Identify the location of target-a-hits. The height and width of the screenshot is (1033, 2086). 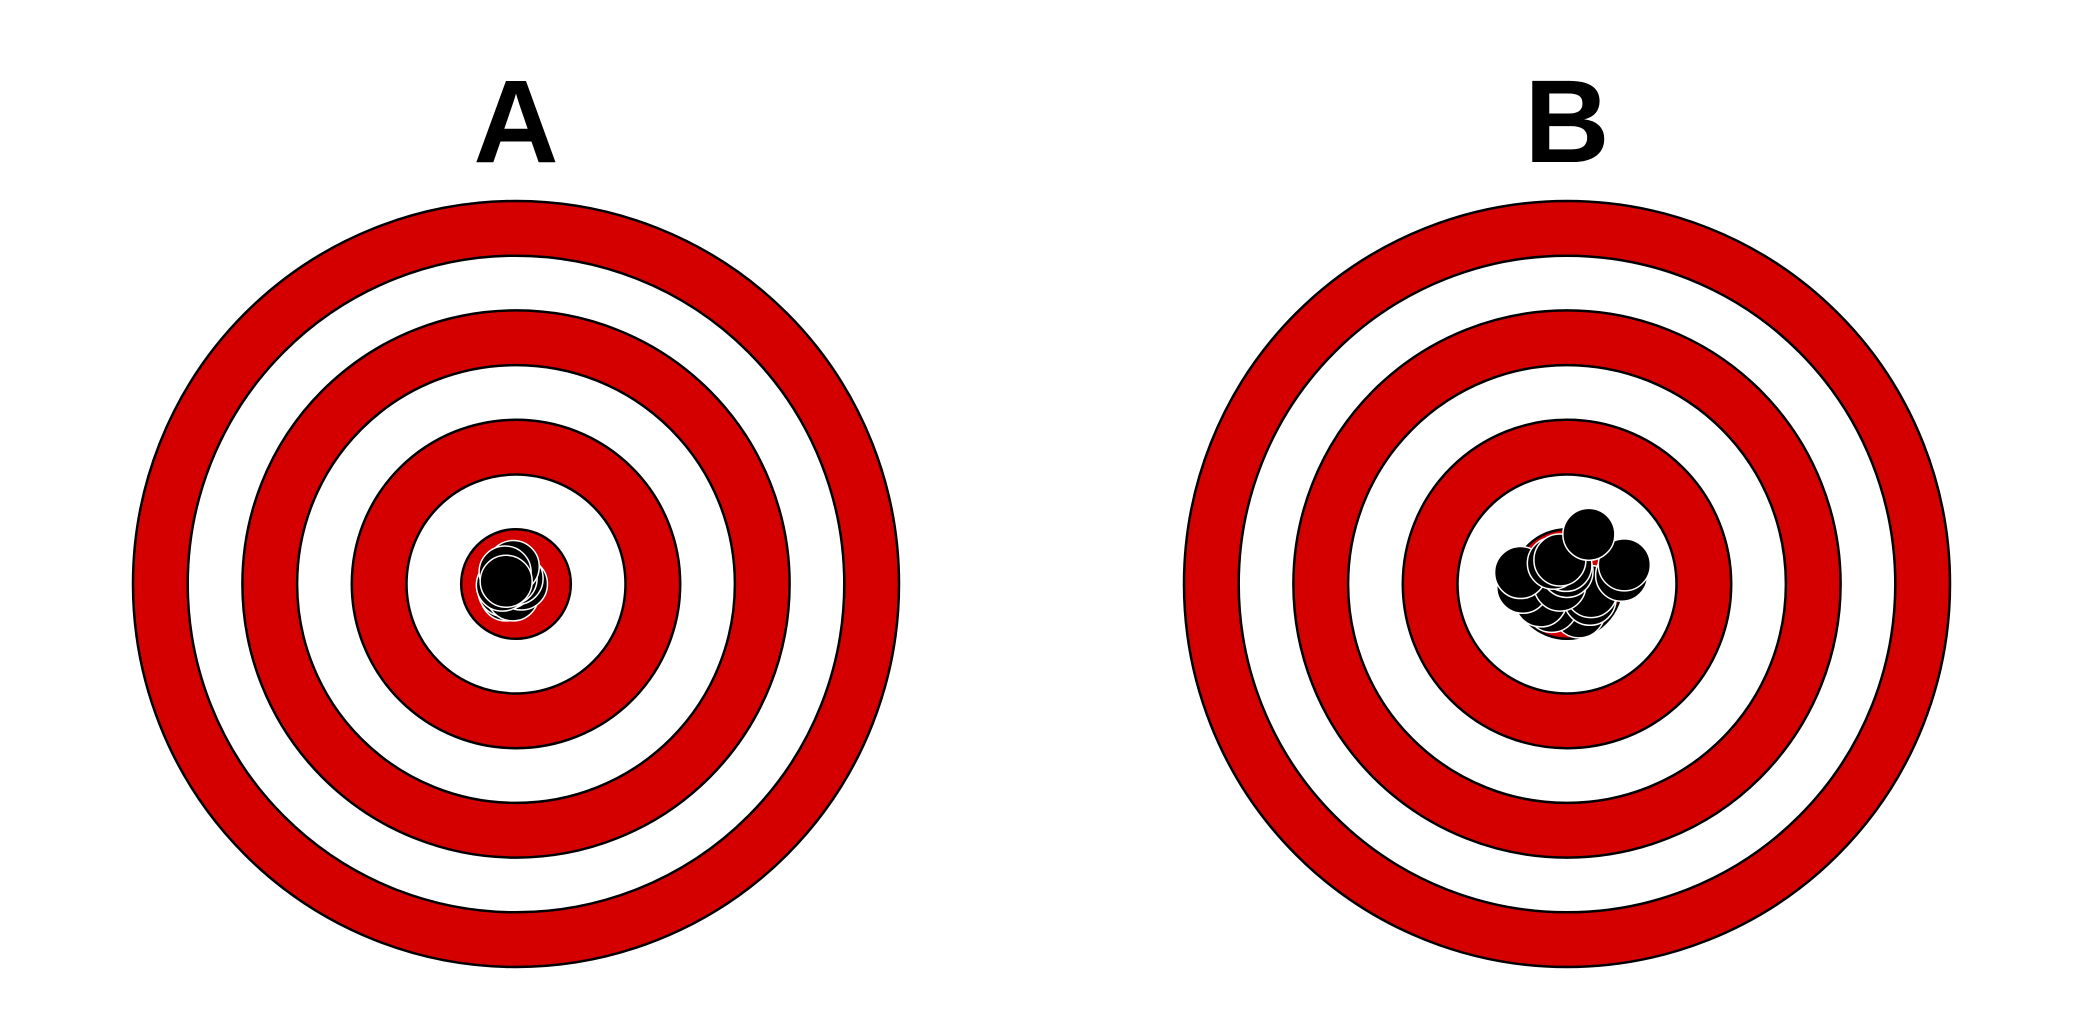
(512, 580).